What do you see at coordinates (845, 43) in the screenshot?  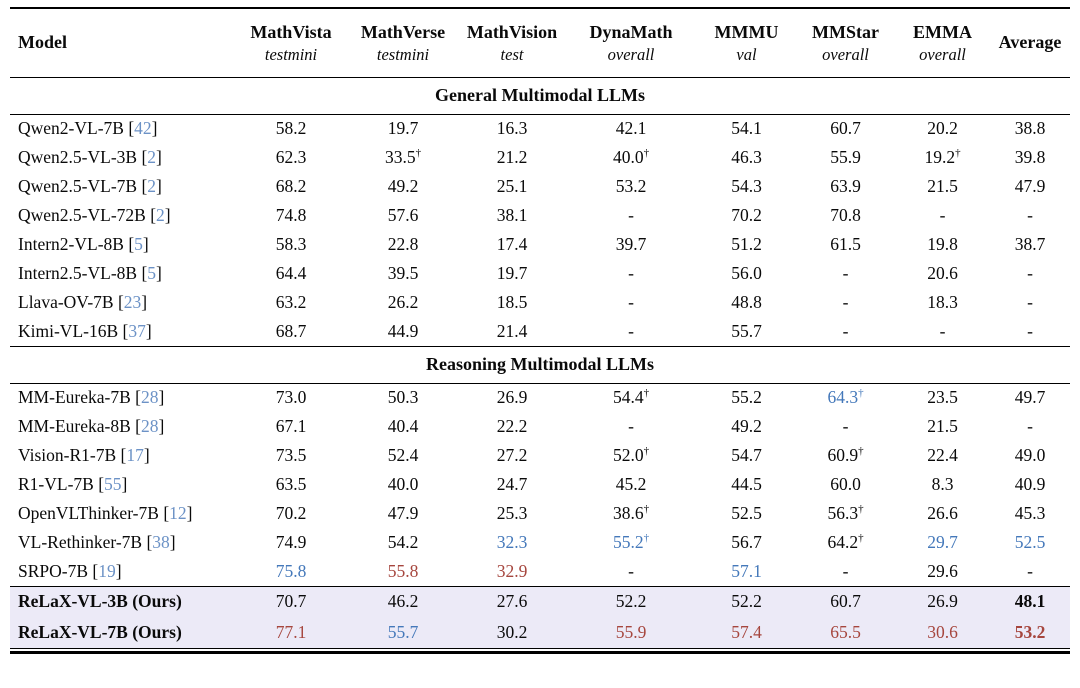 I see `col-header-mmstar: MMStar overall` at bounding box center [845, 43].